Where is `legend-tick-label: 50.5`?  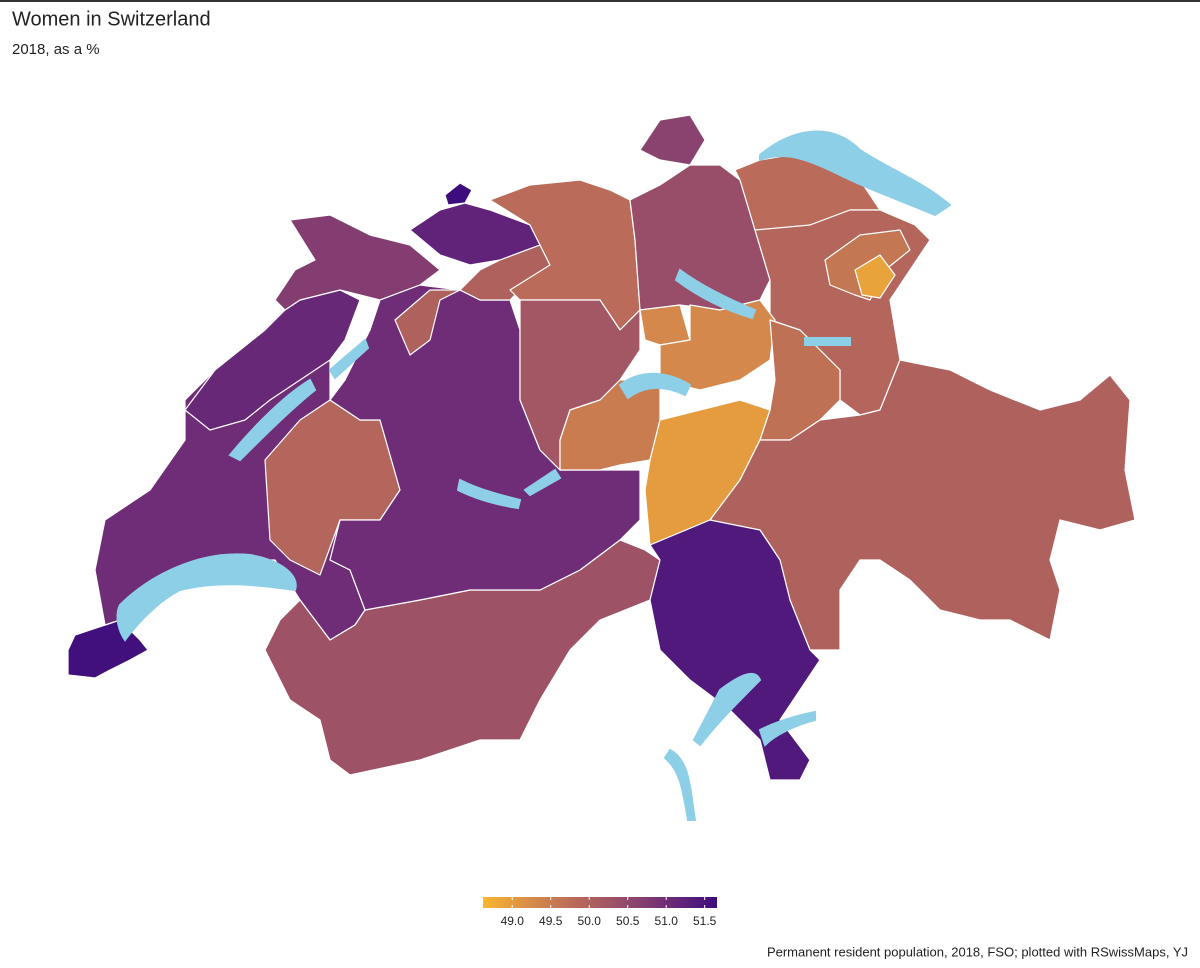
legend-tick-label: 50.5 is located at coordinates (628, 921).